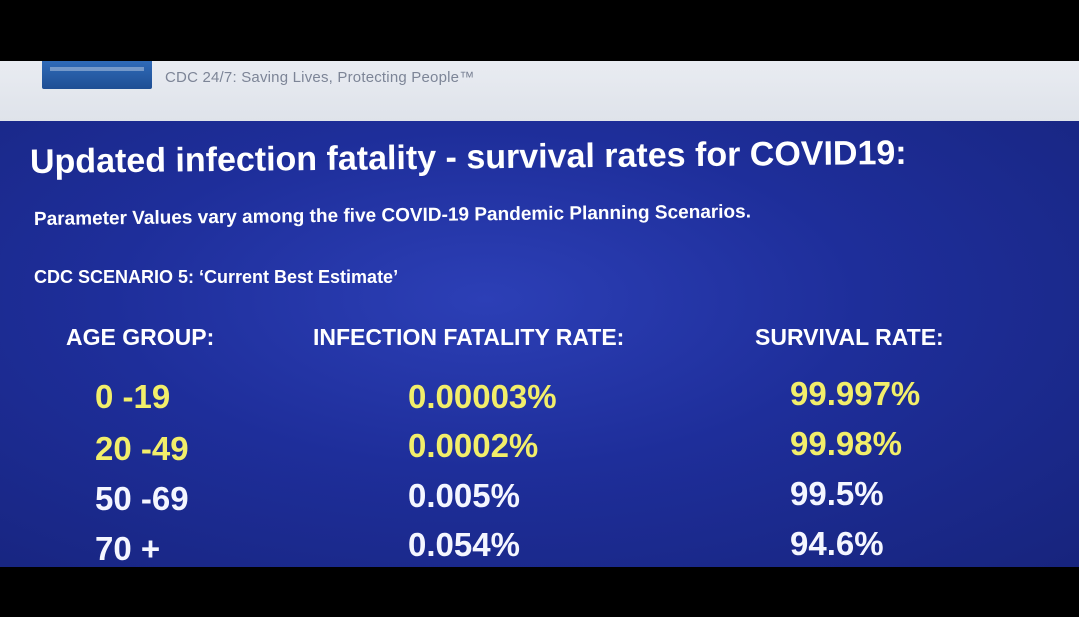 The height and width of the screenshot is (617, 1079). Describe the element at coordinates (469, 337) in the screenshot. I see `header-infection-fatality-rate: INFECTION FATALITY RATE:` at that location.